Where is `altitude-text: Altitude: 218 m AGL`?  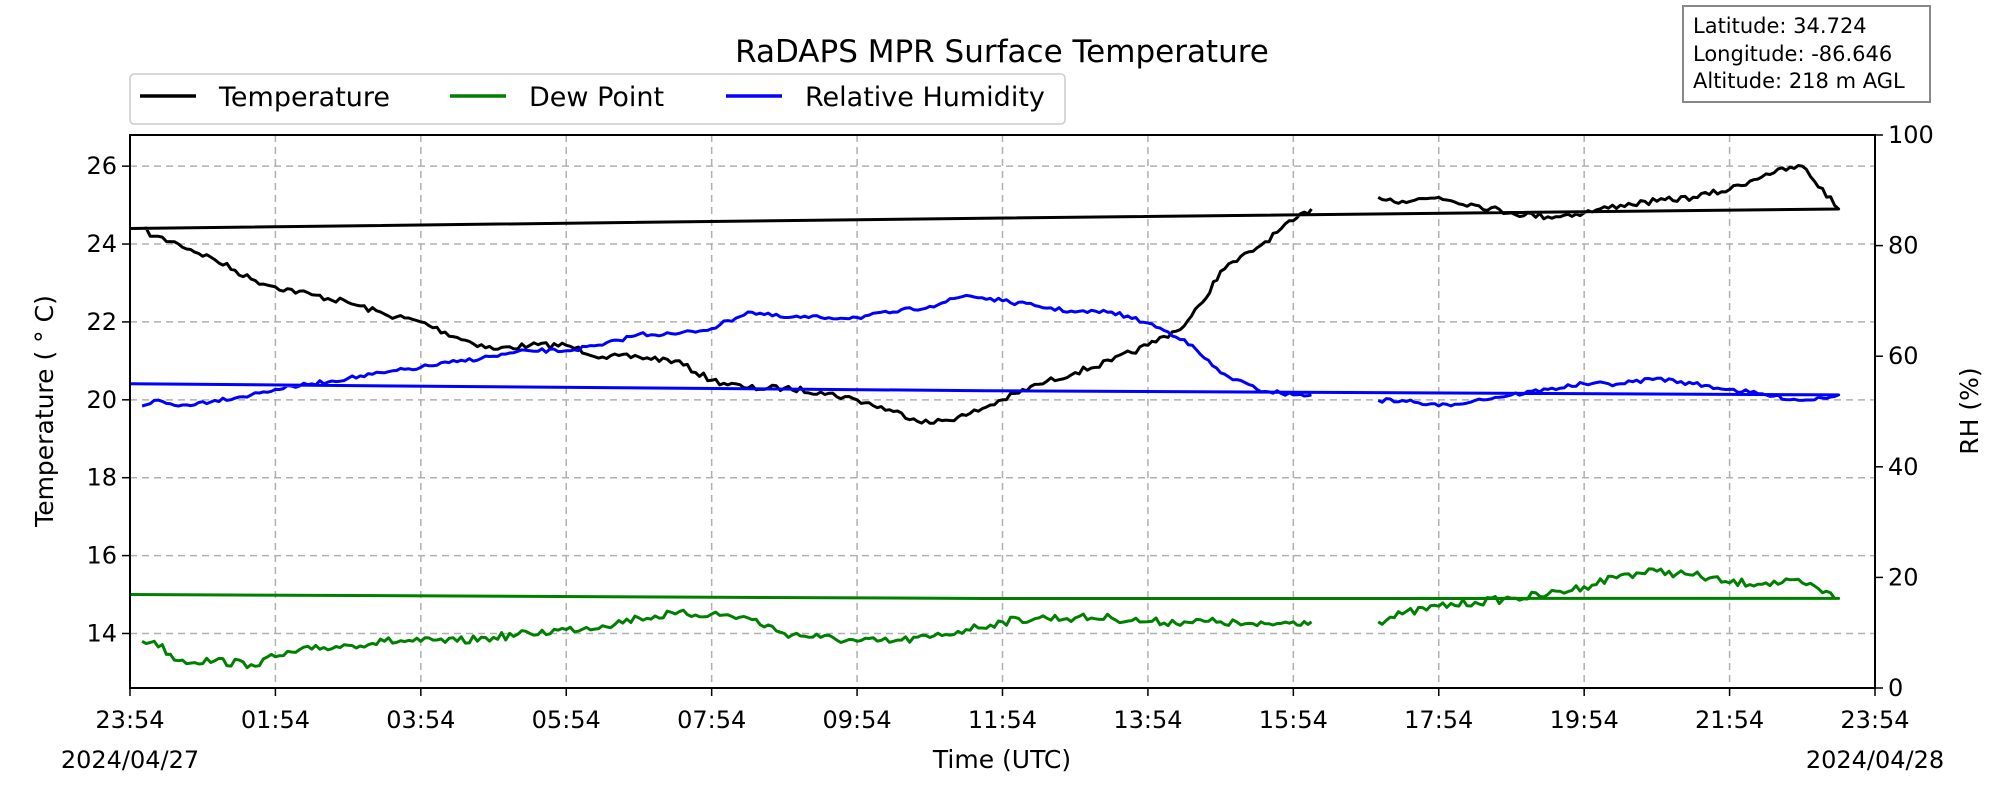 altitude-text: Altitude: 218 m AGL is located at coordinates (1799, 81).